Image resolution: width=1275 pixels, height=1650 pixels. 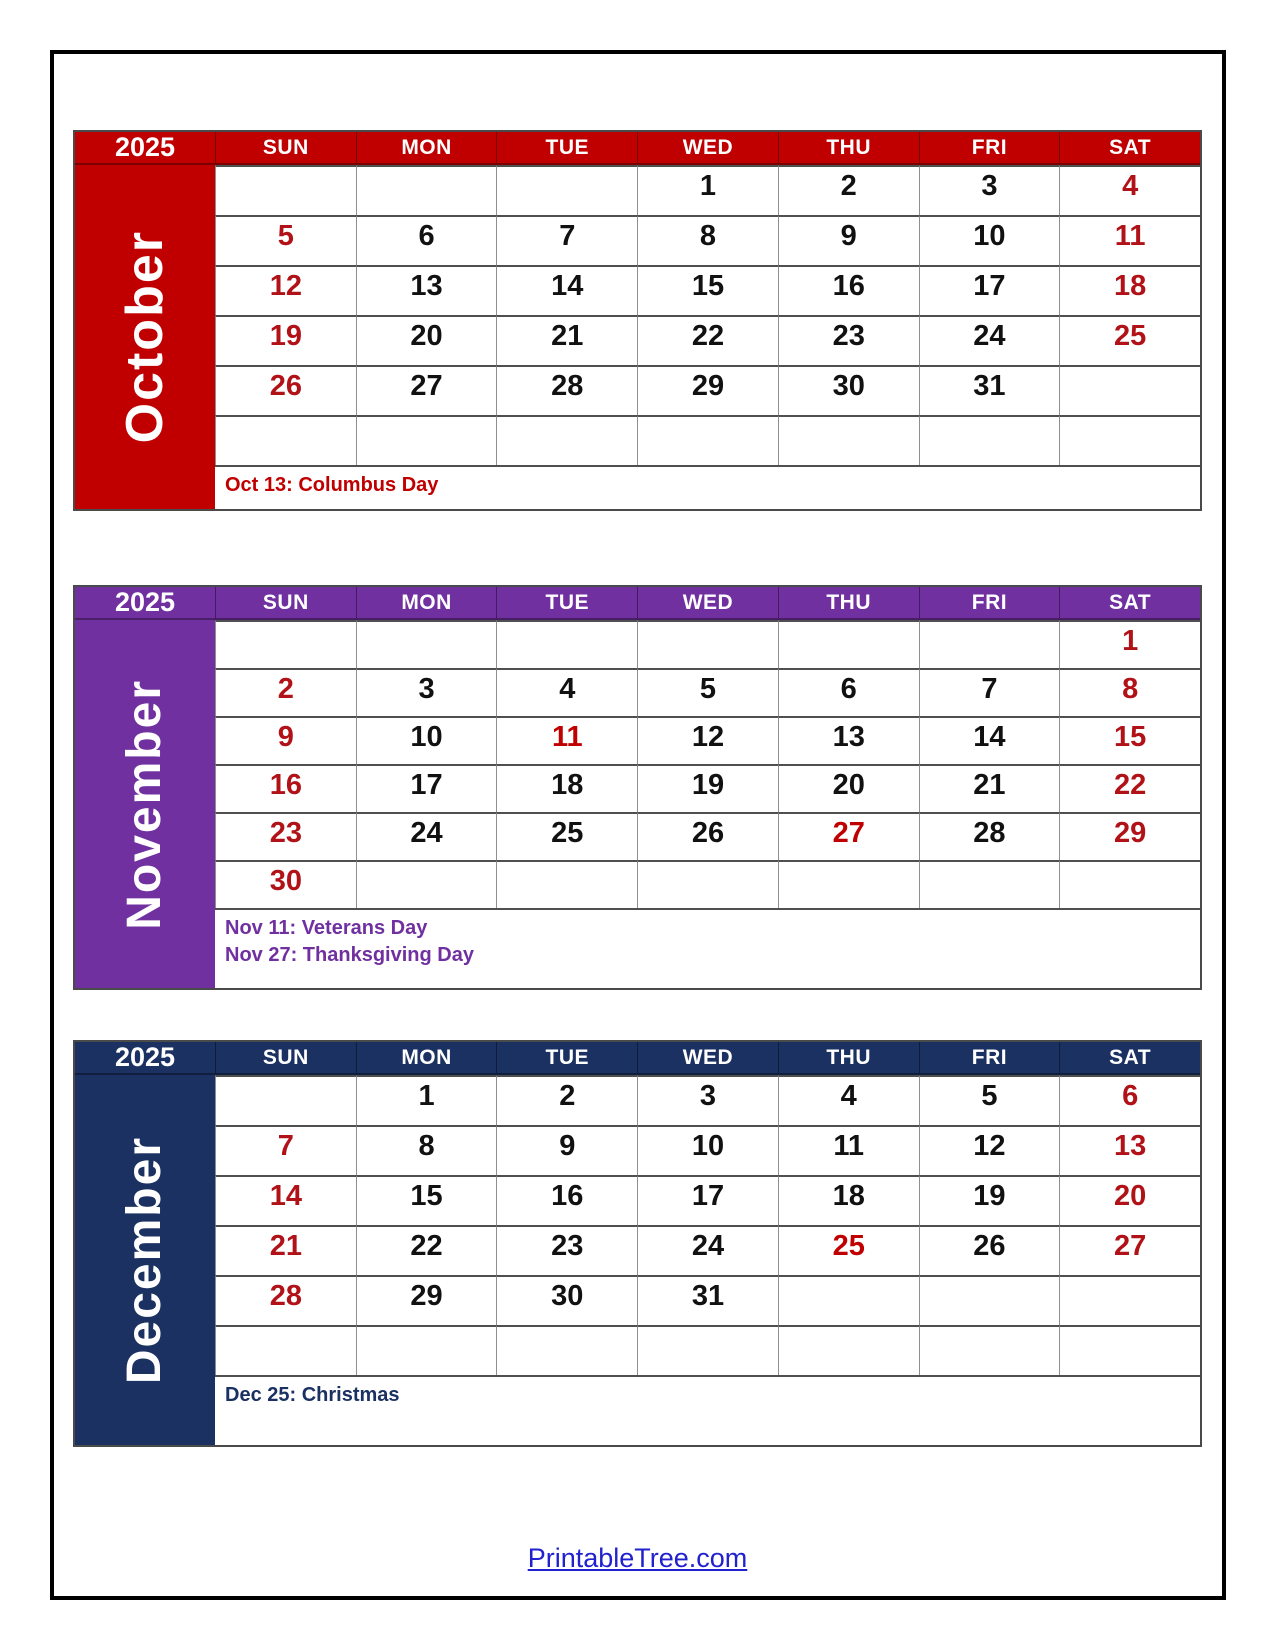 What do you see at coordinates (312, 1395) in the screenshot?
I see `holiday-note: Dec 25: Christmas` at bounding box center [312, 1395].